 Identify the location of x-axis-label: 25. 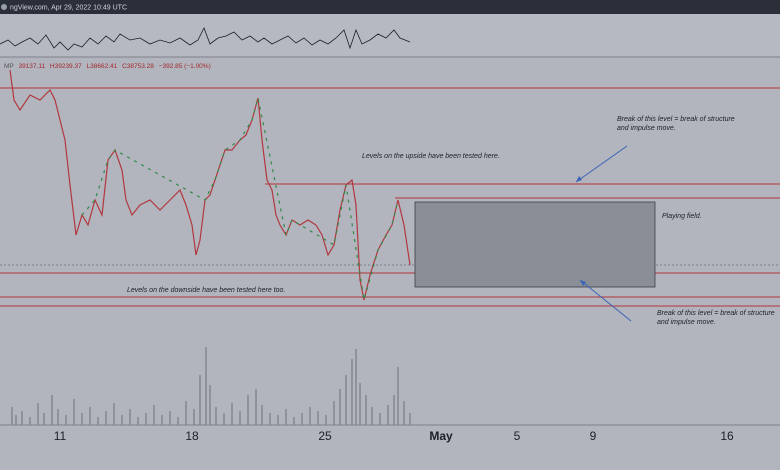
(325, 436).